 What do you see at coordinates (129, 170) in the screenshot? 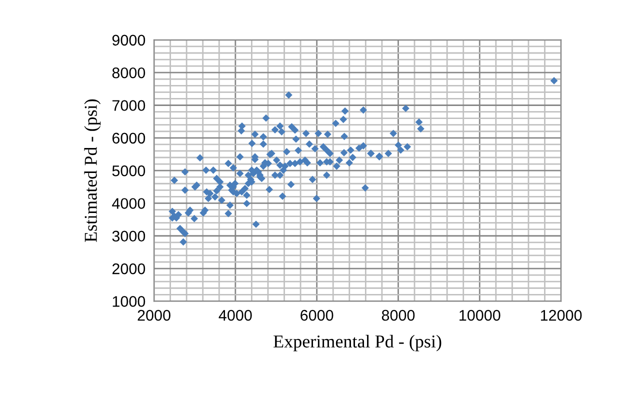
I see `y-tick-label: 5000` at bounding box center [129, 170].